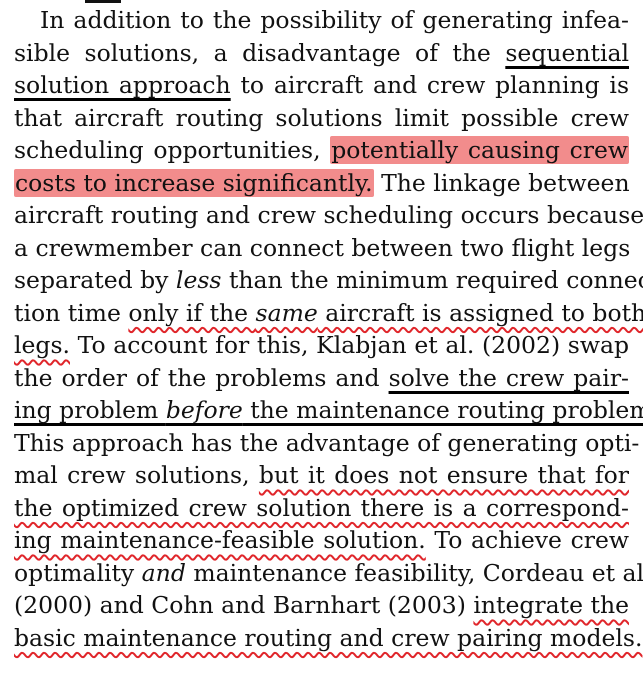 This screenshot has height=682, width=643. Describe the element at coordinates (122, 85) in the screenshot. I see `underlined-text: solution approach` at that location.